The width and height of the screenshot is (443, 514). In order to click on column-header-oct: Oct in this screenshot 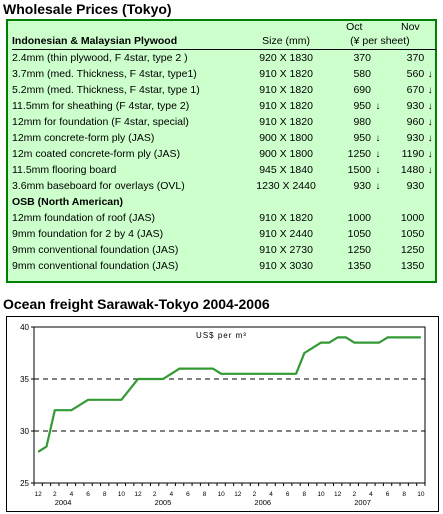, I will do `click(354, 27)`.